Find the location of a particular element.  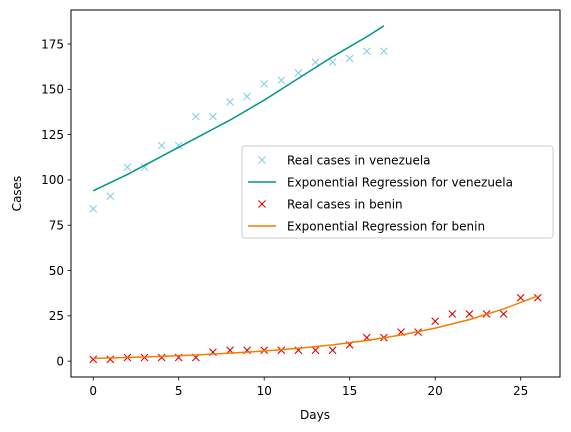

y-tick-label: 50 is located at coordinates (56, 271).